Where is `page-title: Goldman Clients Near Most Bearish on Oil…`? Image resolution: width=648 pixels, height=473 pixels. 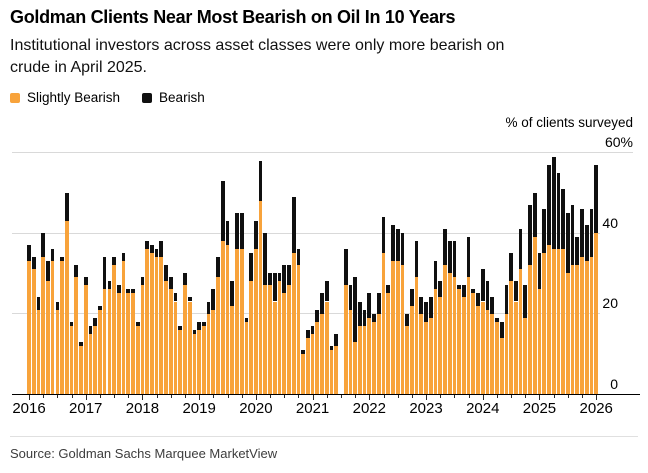 page-title: Goldman Clients Near Most Bearish on Oil… is located at coordinates (233, 17).